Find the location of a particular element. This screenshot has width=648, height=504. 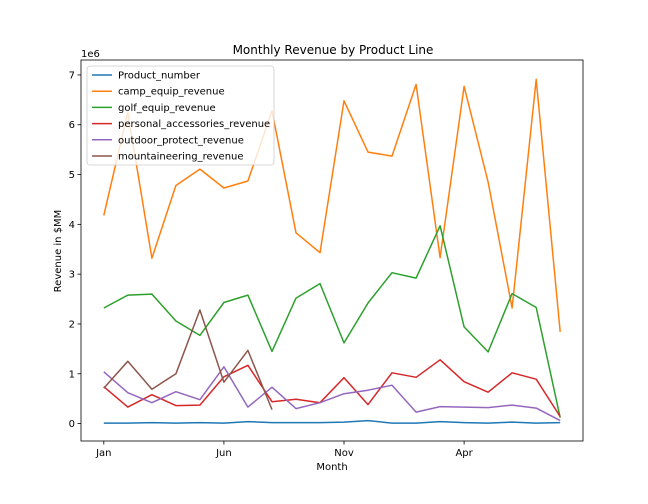

x-tick-label: Jun is located at coordinates (223, 453).